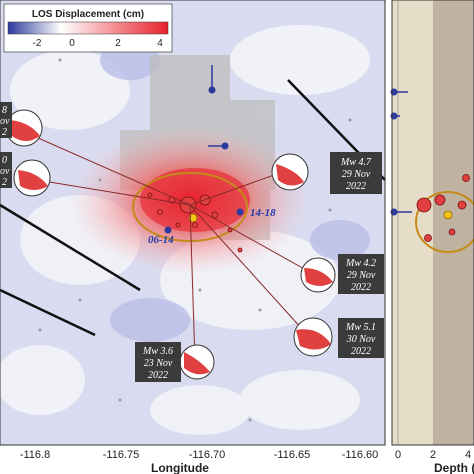  Describe the element at coordinates (292, 455) in the screenshot. I see `x-tick: -116.65` at that location.